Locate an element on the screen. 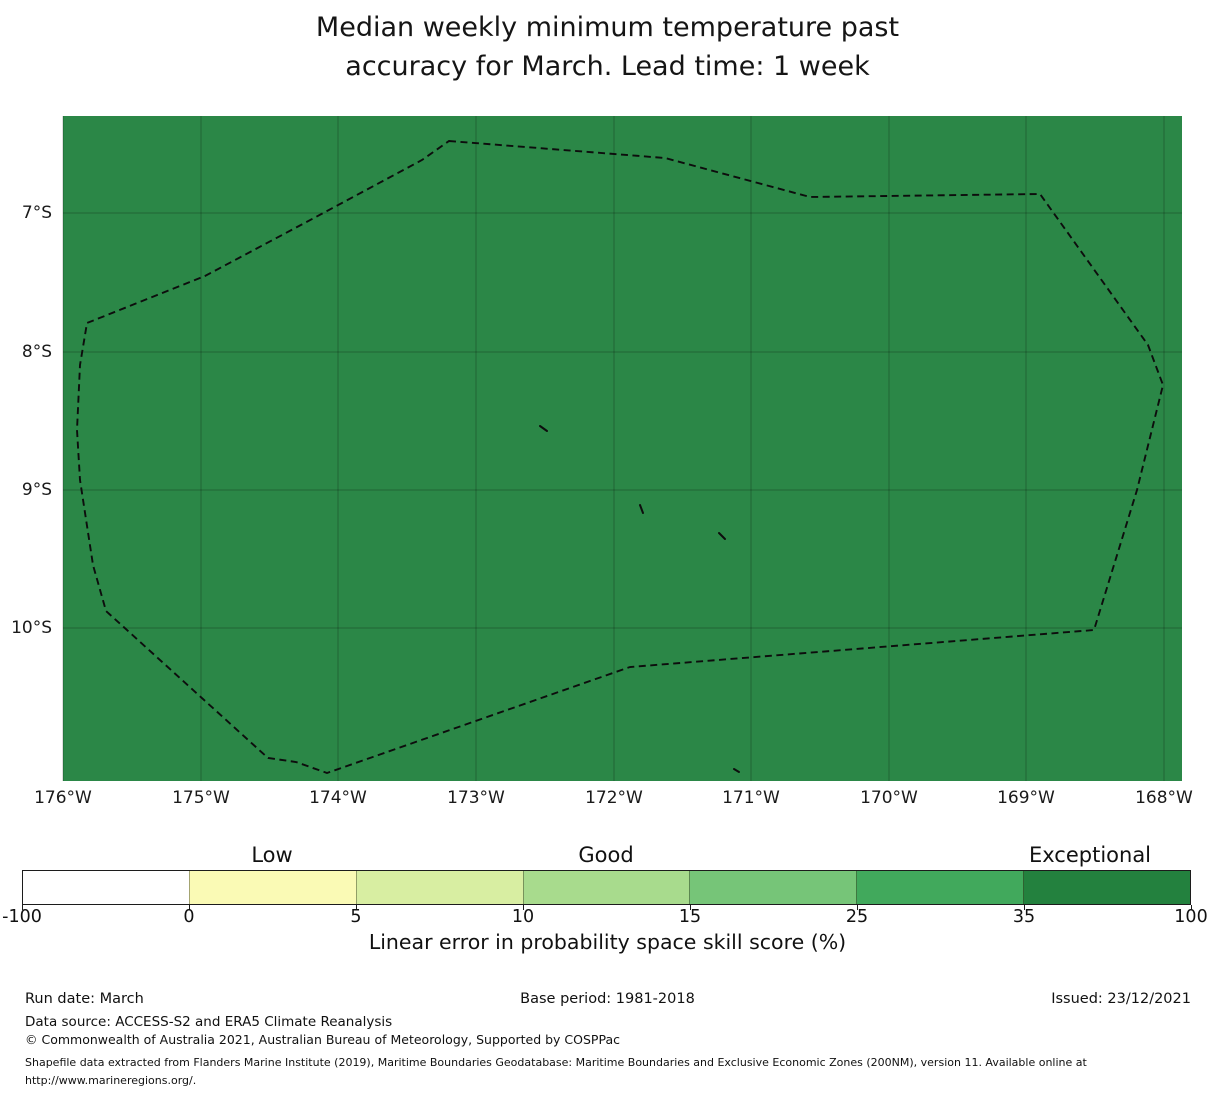  colorbar-tick-label: -100 is located at coordinates (22, 917).